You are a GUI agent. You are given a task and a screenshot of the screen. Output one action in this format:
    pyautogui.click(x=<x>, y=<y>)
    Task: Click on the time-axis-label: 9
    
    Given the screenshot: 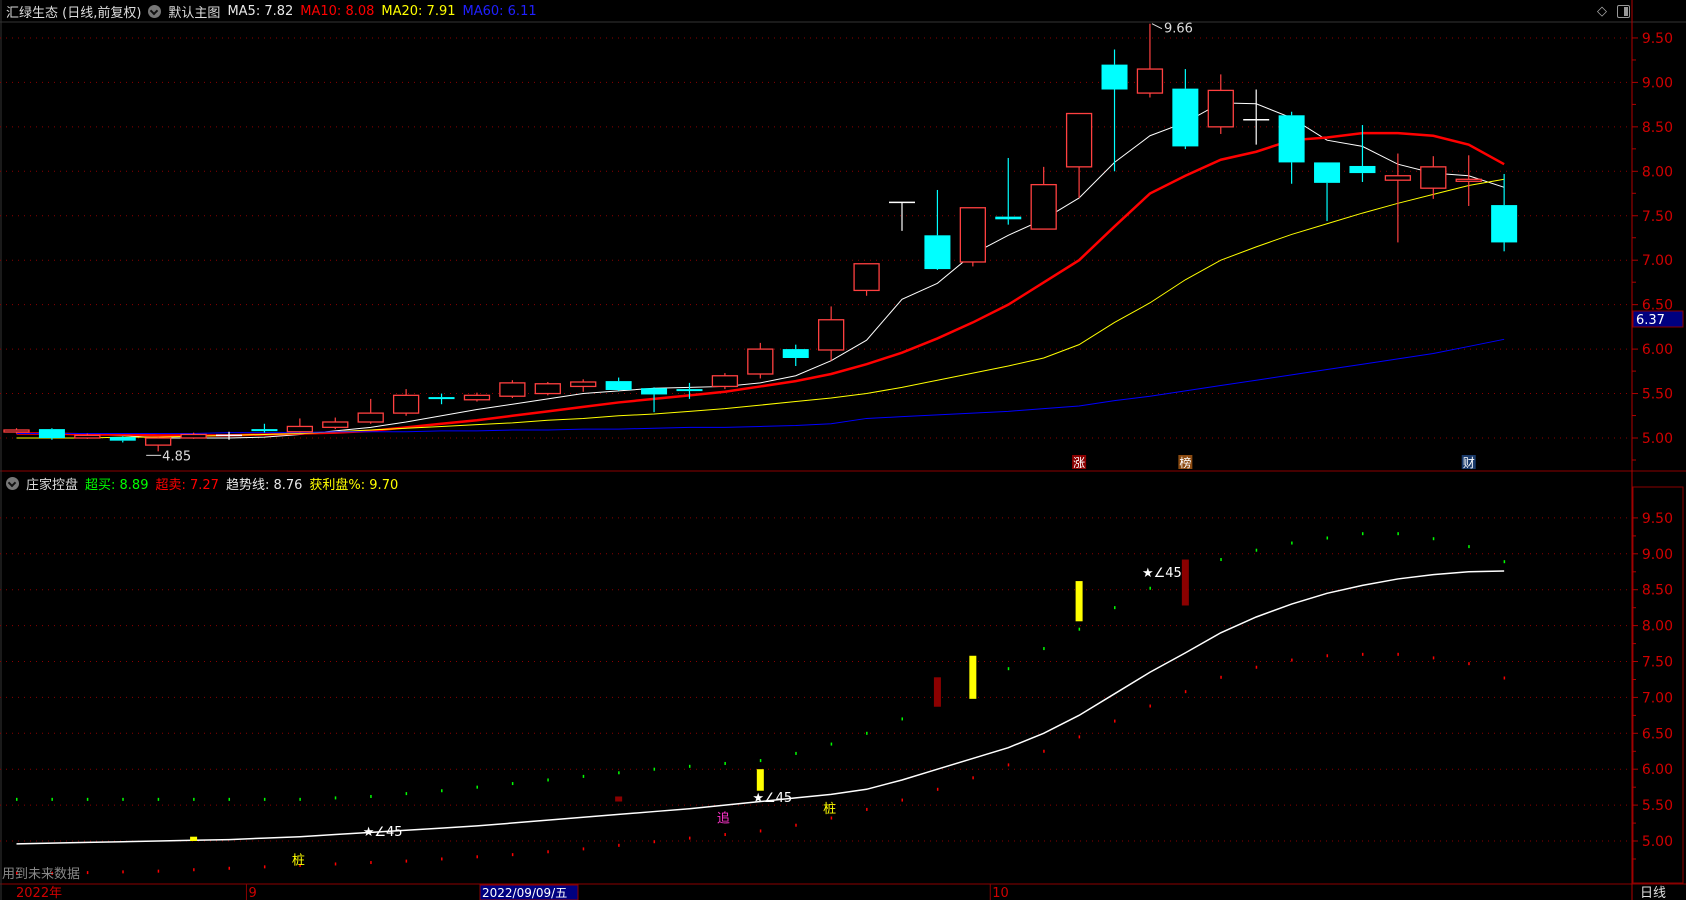 What is the action you would take?
    pyautogui.click(x=252, y=893)
    